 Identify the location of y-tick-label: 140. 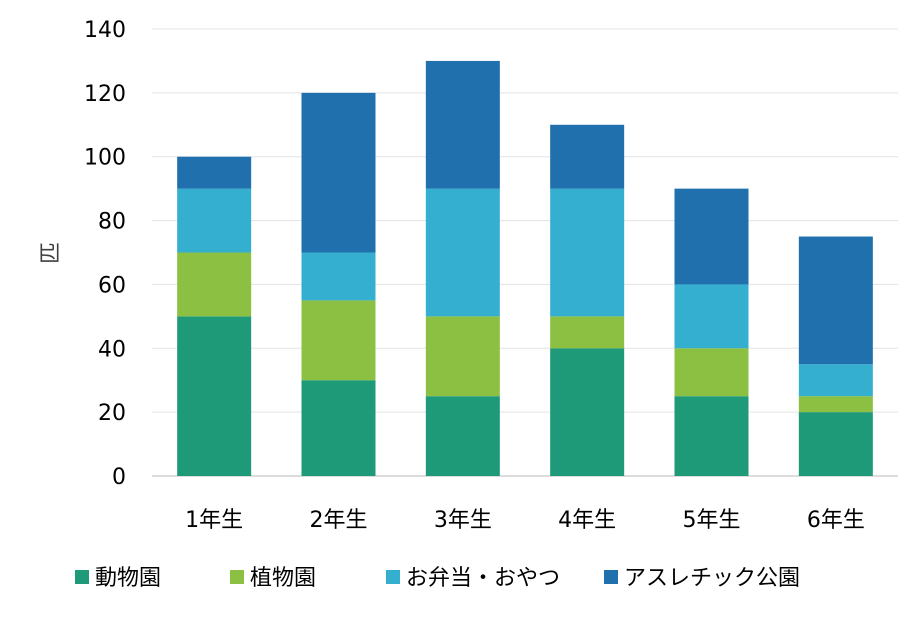
(105, 30).